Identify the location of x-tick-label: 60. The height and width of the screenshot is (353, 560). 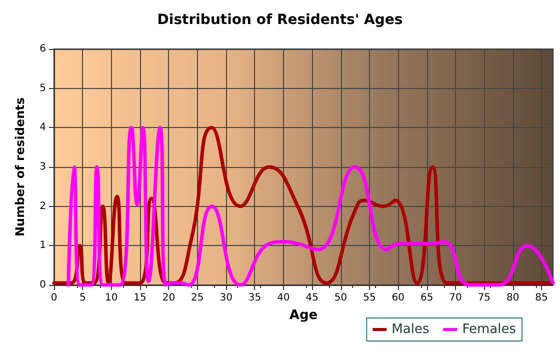
(398, 298).